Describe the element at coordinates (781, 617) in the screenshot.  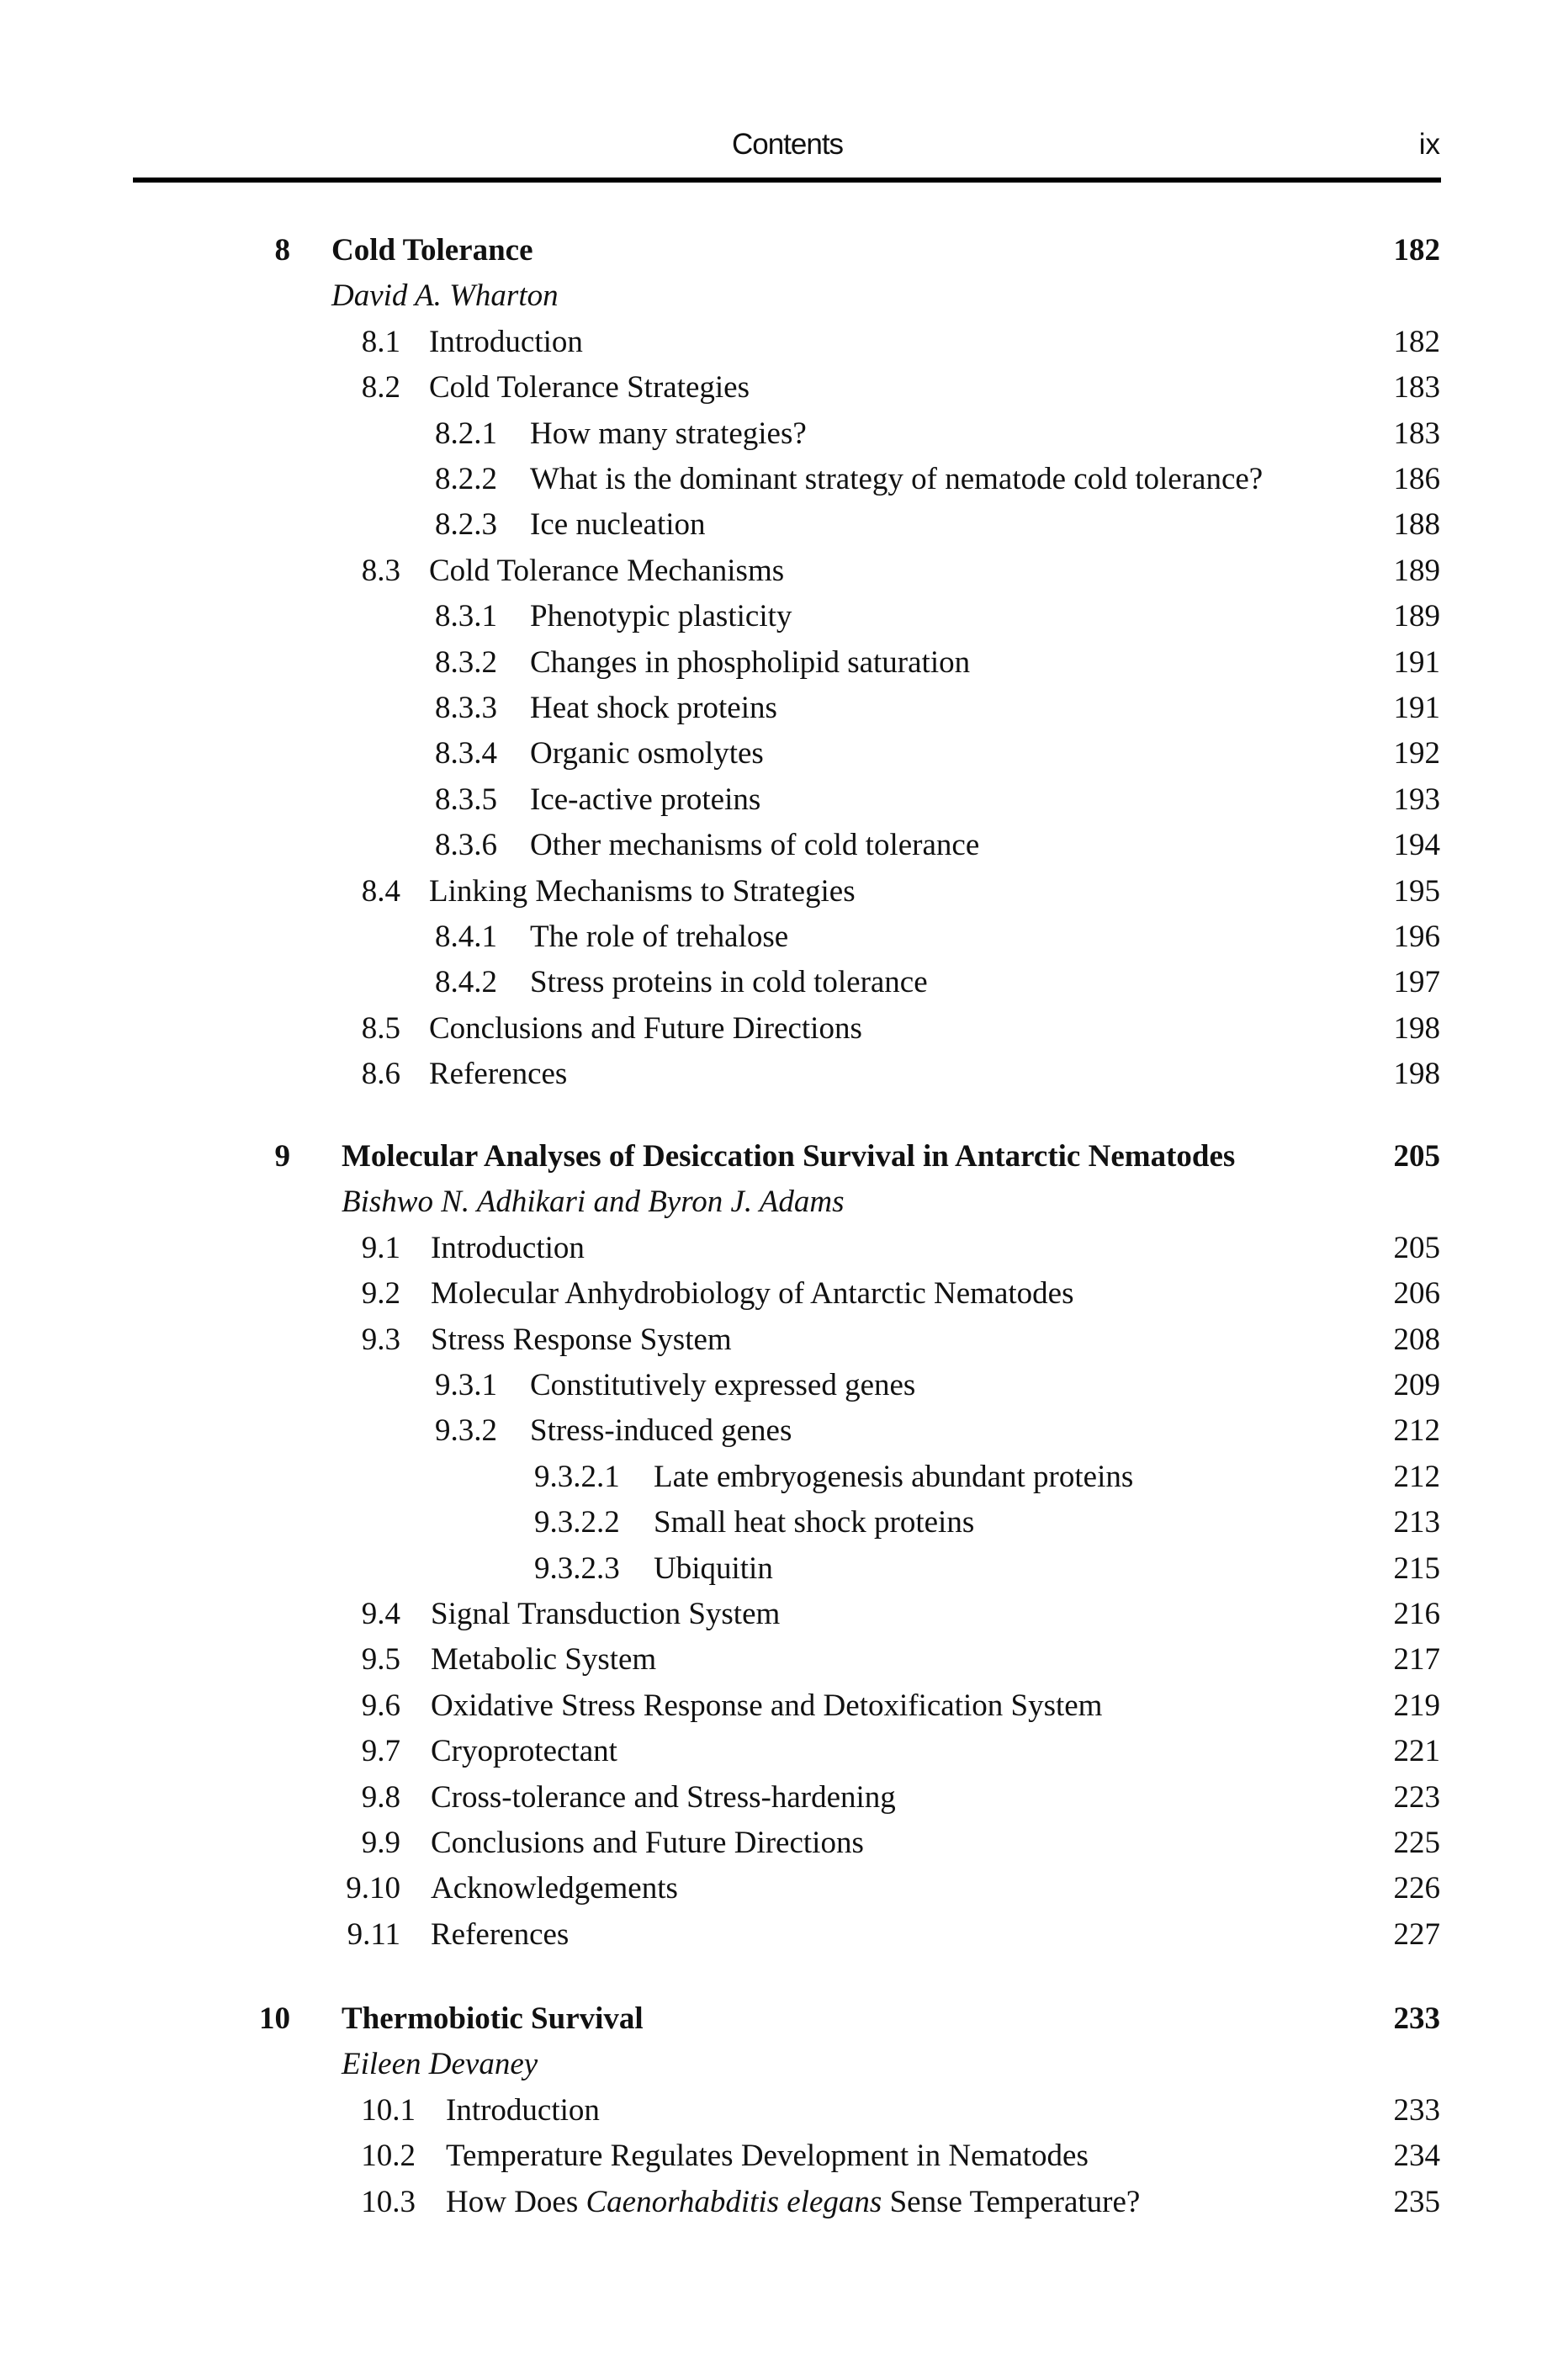
I see `toc-entry: 8.3.1 Phenotypic plasticity 189` at that location.